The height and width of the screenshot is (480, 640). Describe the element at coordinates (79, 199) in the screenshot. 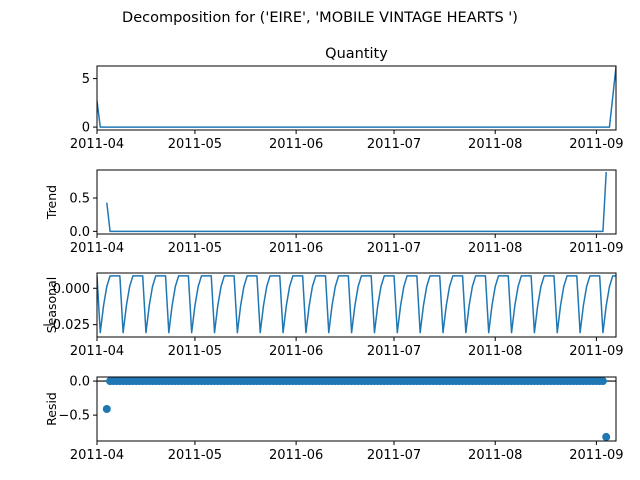

I see `y-tick-label: 0.5` at that location.